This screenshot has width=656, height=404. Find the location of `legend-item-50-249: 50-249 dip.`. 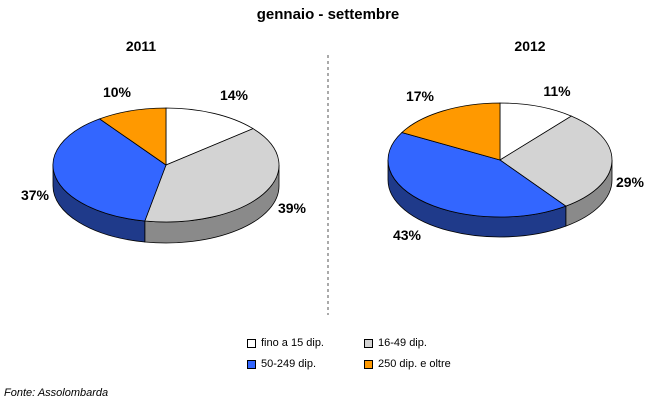

legend-item-50-249: 50-249 dip. is located at coordinates (281, 364).